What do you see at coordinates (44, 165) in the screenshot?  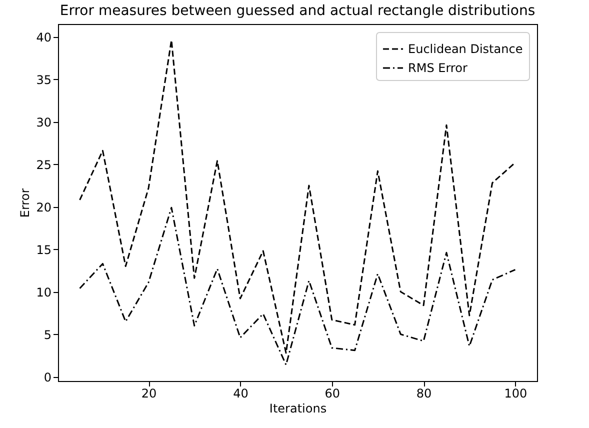 I see `y-tick-label: 25` at bounding box center [44, 165].